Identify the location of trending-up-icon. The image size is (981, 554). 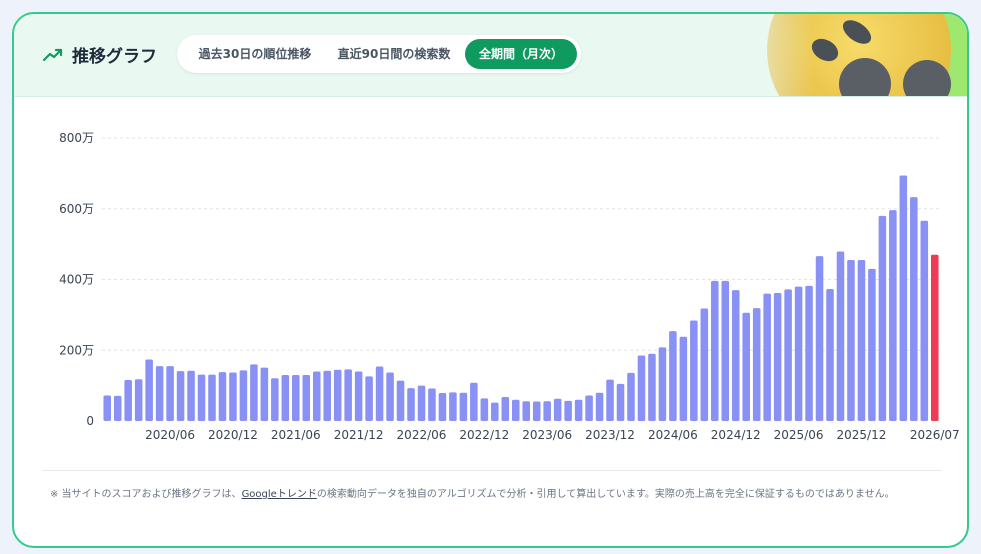
(52, 54).